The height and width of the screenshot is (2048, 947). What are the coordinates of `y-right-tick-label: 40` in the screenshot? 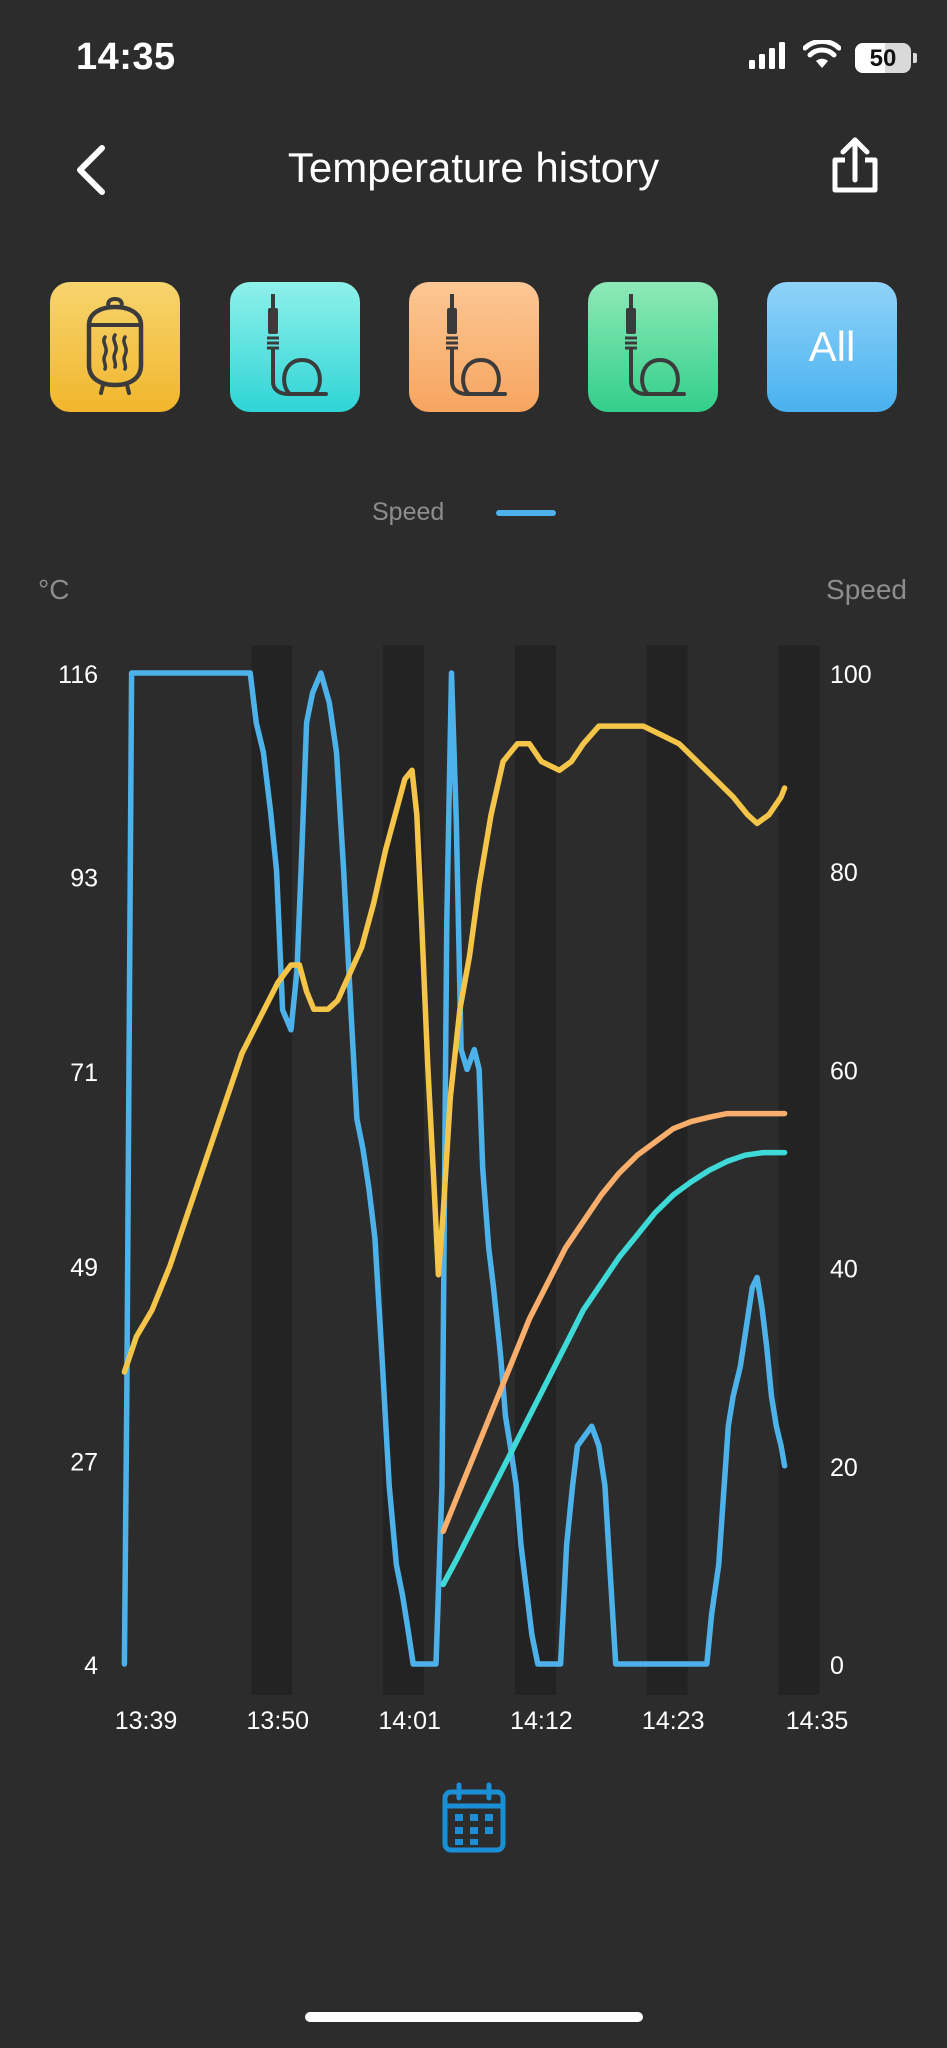 It's located at (844, 1270).